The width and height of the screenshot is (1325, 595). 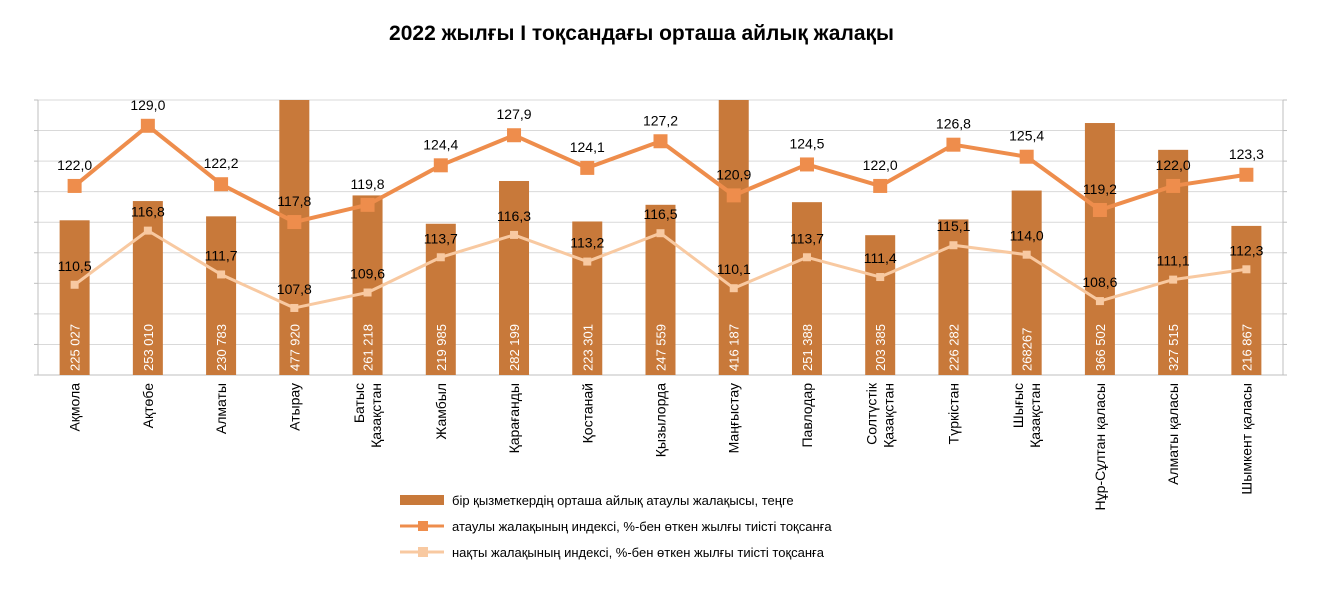 What do you see at coordinates (294, 201) in the screenshot?
I see `nominal-index-label: 117,8` at bounding box center [294, 201].